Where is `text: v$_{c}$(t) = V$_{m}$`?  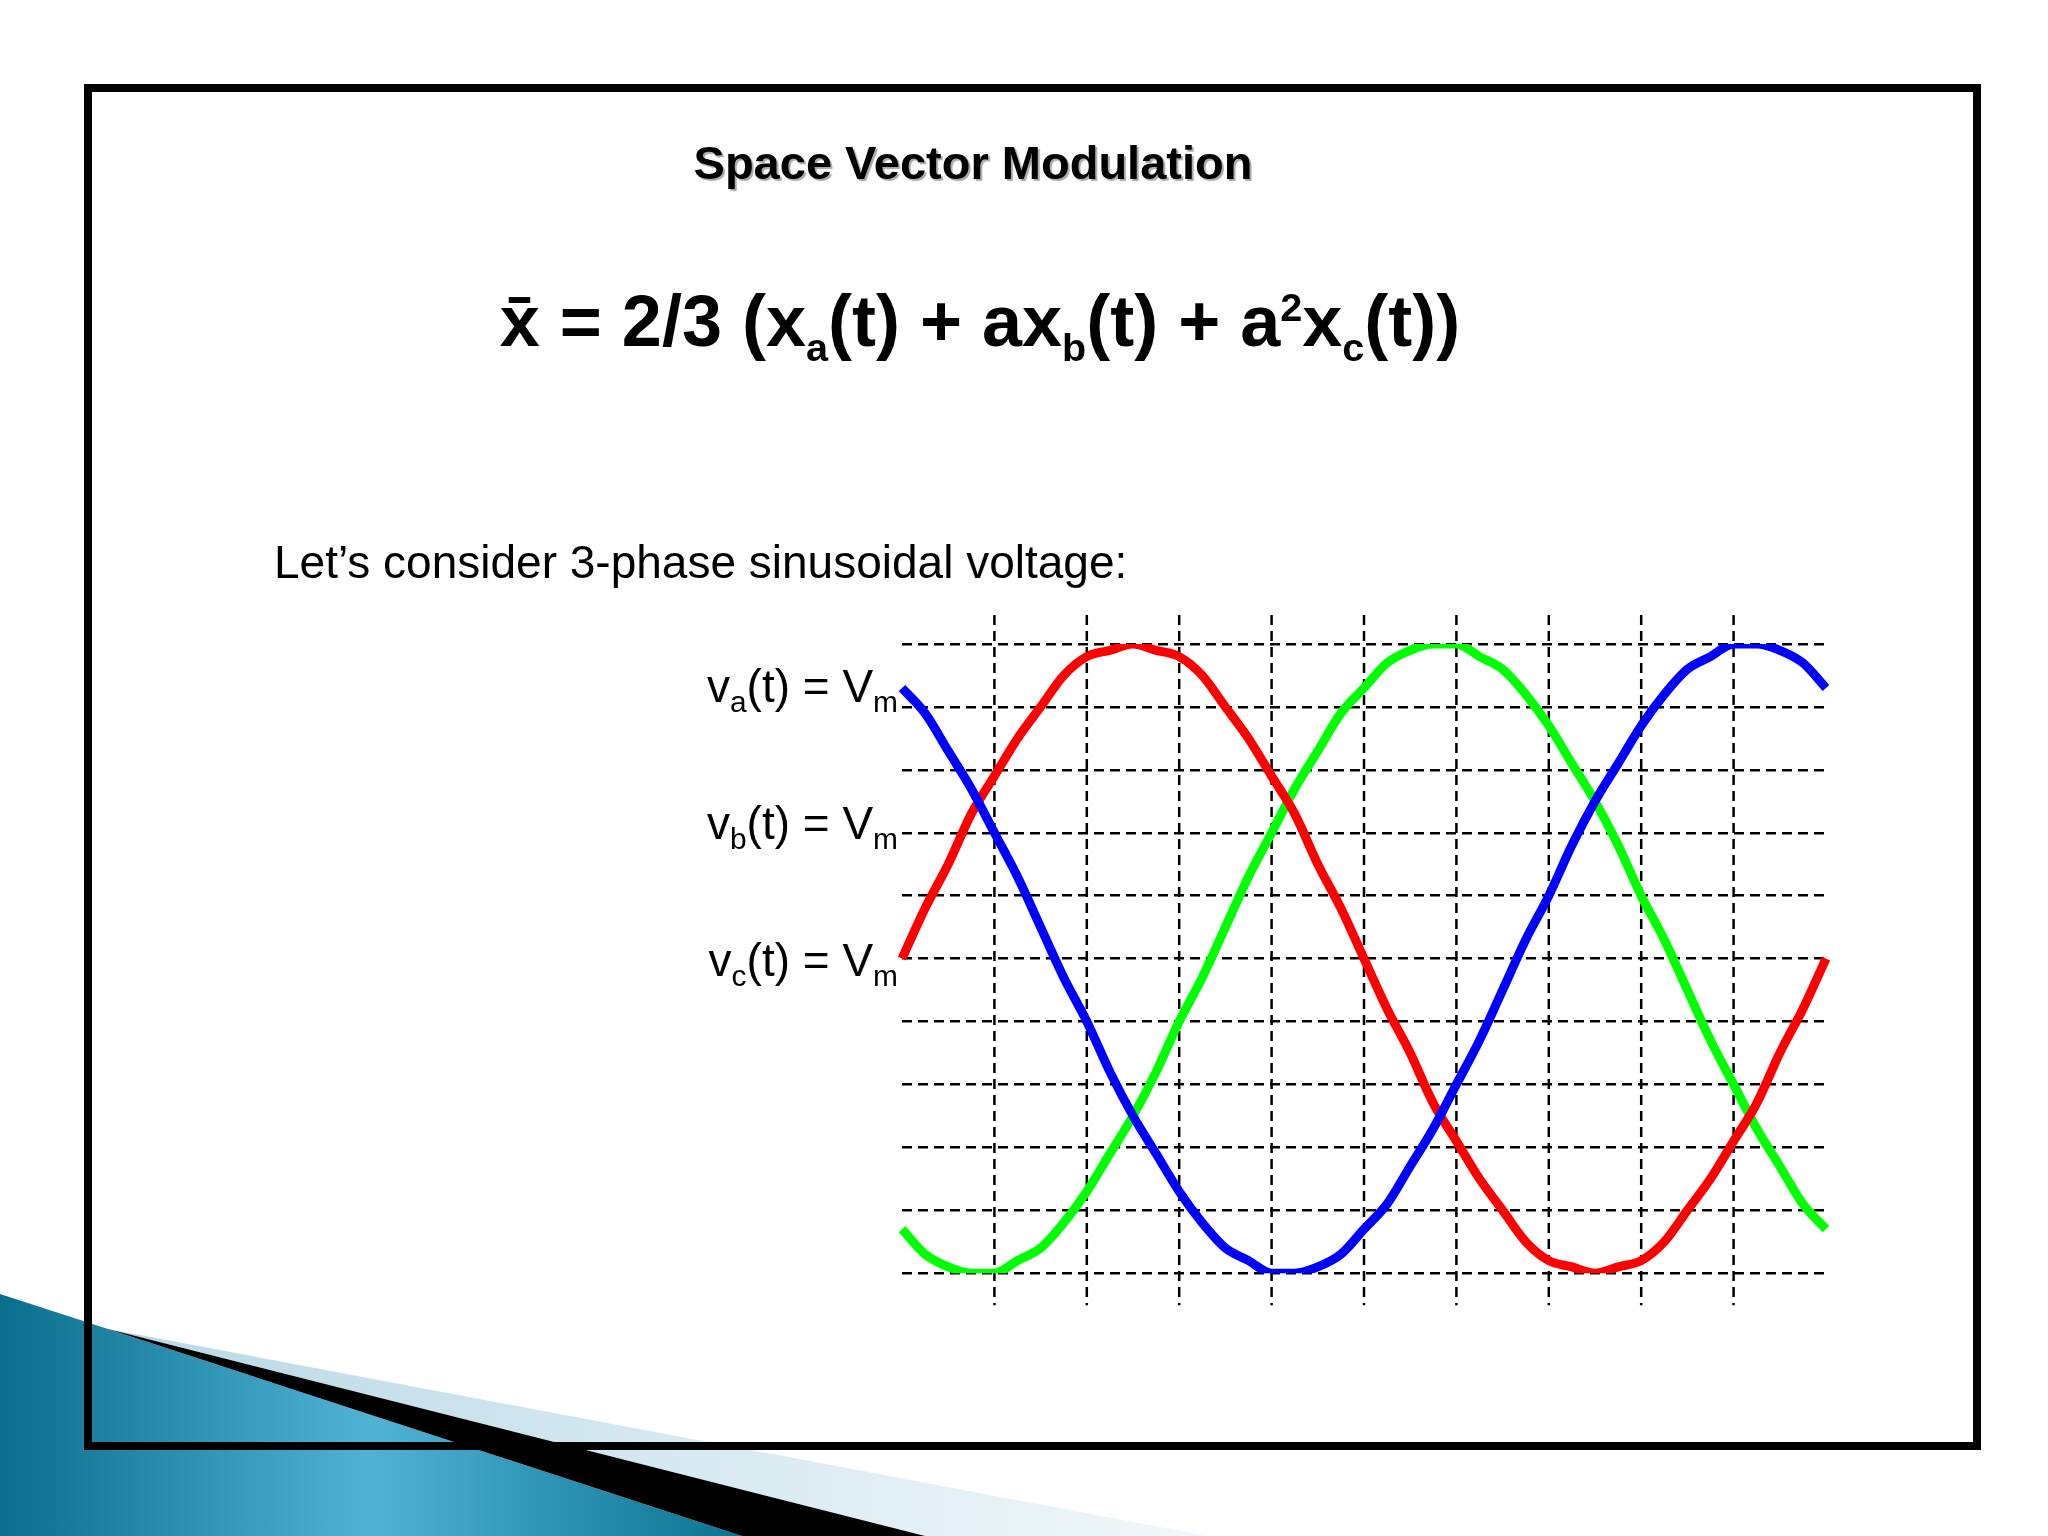
text: v$_{c}$(t) = V$_{m}$ is located at coordinates (803, 964).